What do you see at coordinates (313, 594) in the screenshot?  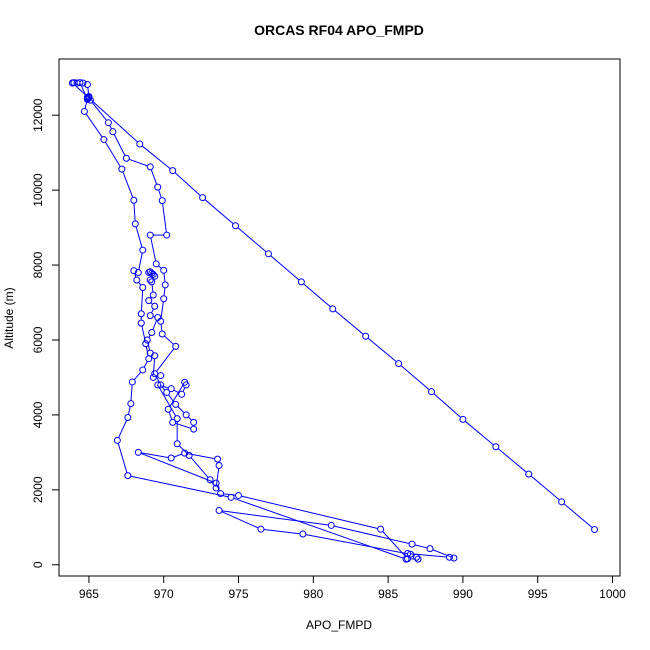 I see `x-tick-label: 980` at bounding box center [313, 594].